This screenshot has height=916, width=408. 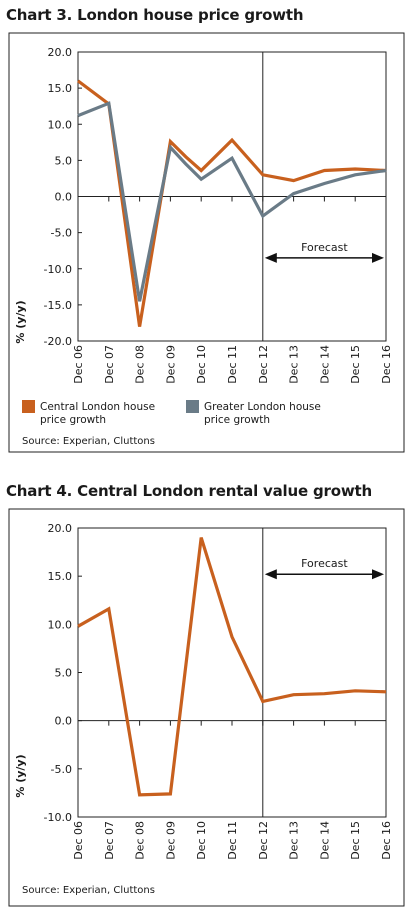 What do you see at coordinates (263, 840) in the screenshot?
I see `chart4-xtick-label: Dec 12` at bounding box center [263, 840].